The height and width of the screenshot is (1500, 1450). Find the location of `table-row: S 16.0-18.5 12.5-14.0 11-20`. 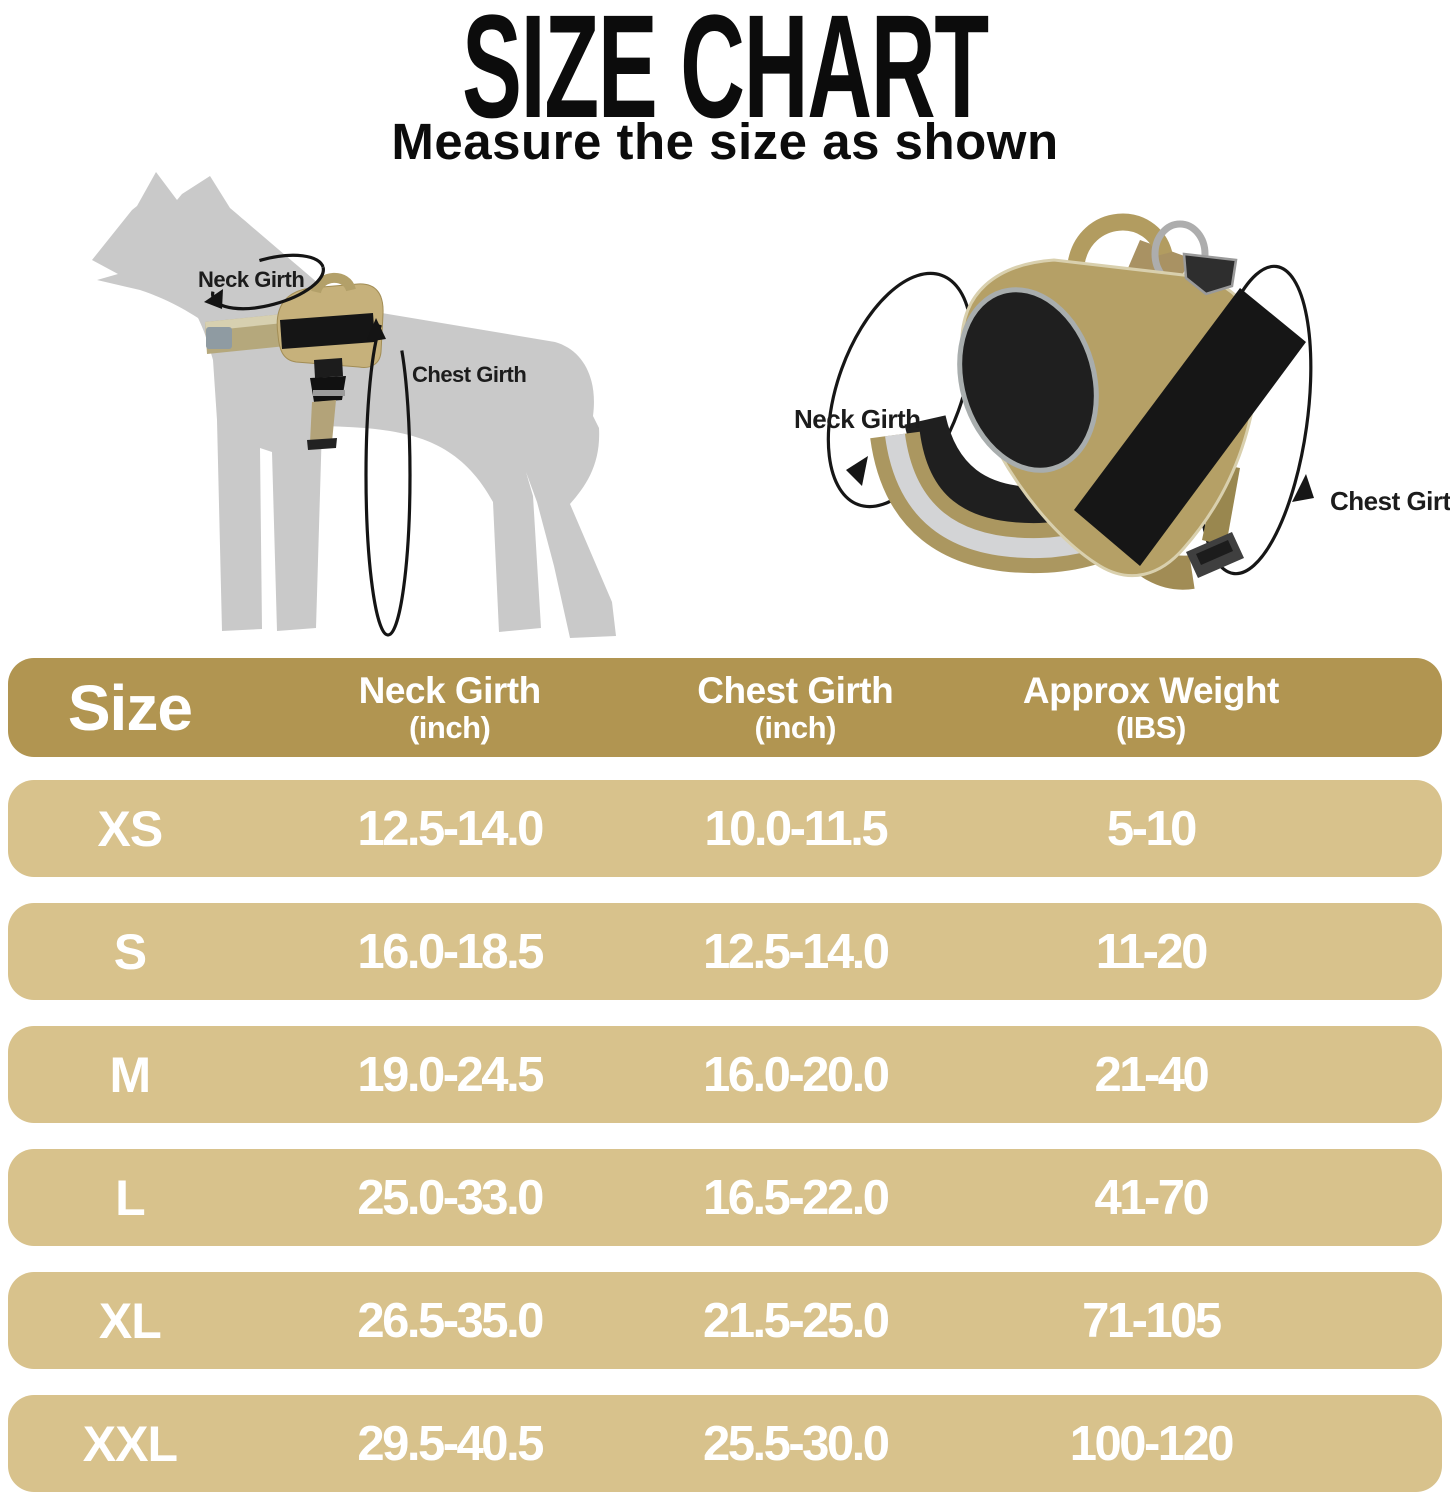

table-row: S 16.0-18.5 12.5-14.0 11-20 is located at coordinates (725, 951).